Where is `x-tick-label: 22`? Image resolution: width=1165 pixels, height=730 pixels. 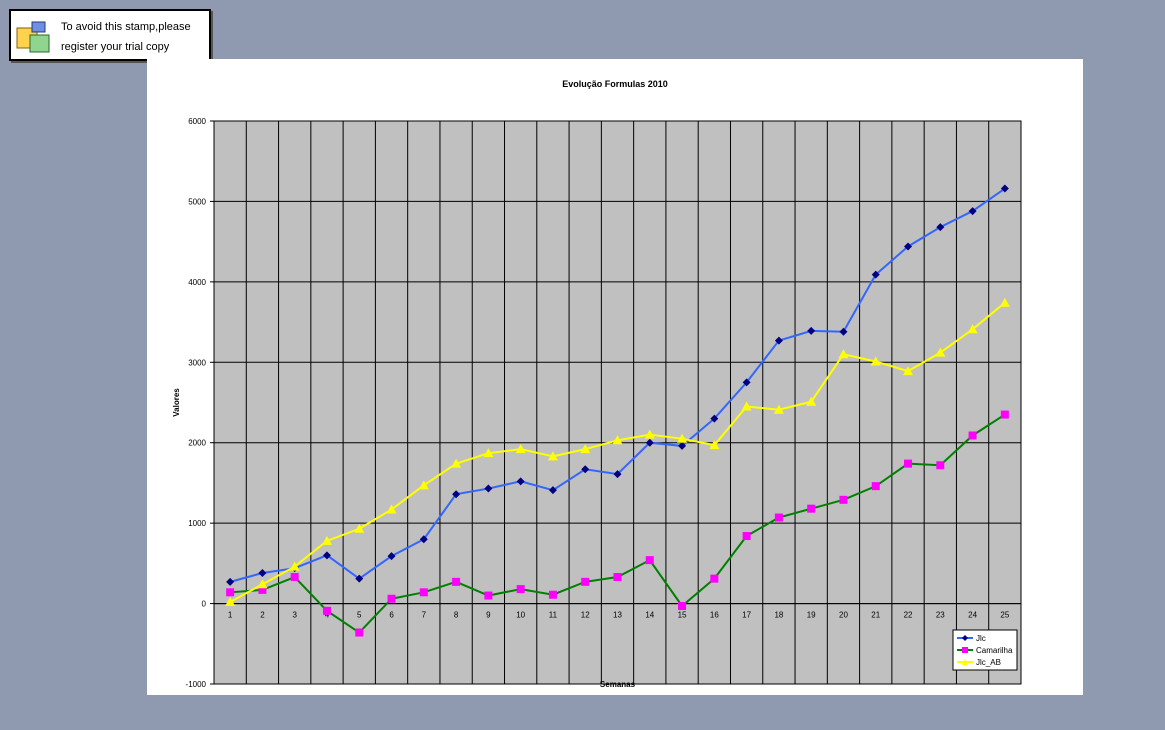 x-tick-label: 22 is located at coordinates (908, 615).